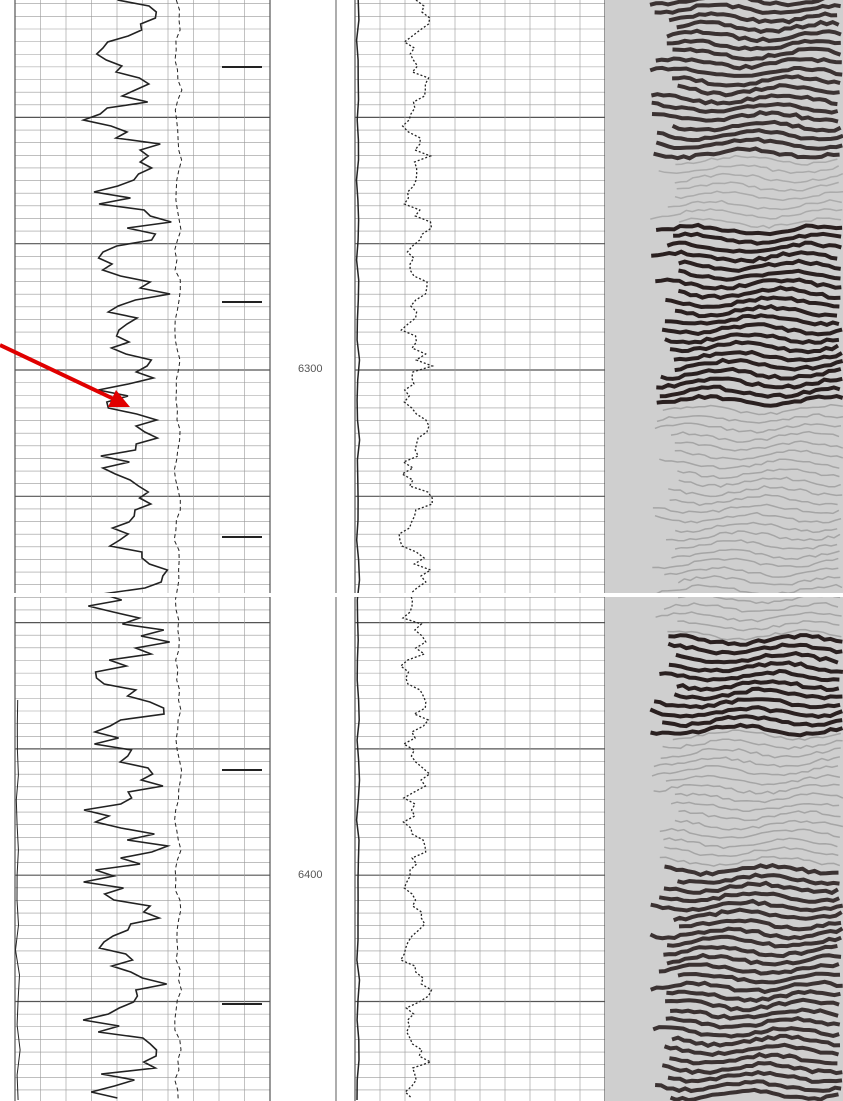  I want to click on right-dashed-curve, so click(416, 549).